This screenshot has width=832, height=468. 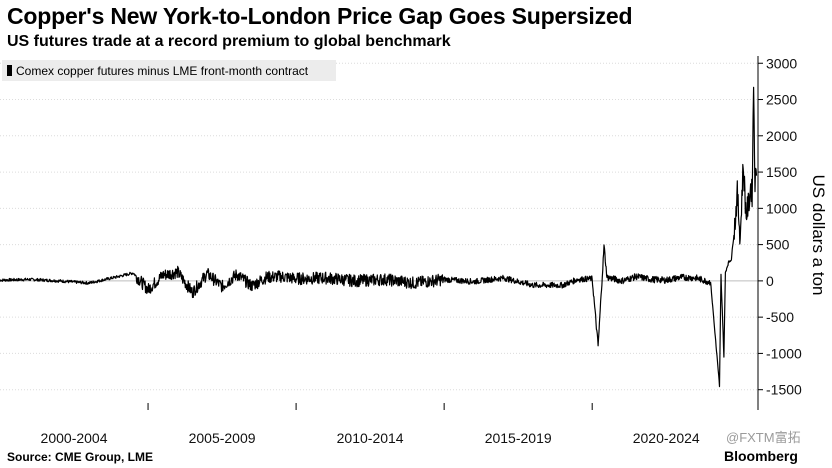 What do you see at coordinates (222, 438) in the screenshot?
I see `x-tick-label: 2005-2009` at bounding box center [222, 438].